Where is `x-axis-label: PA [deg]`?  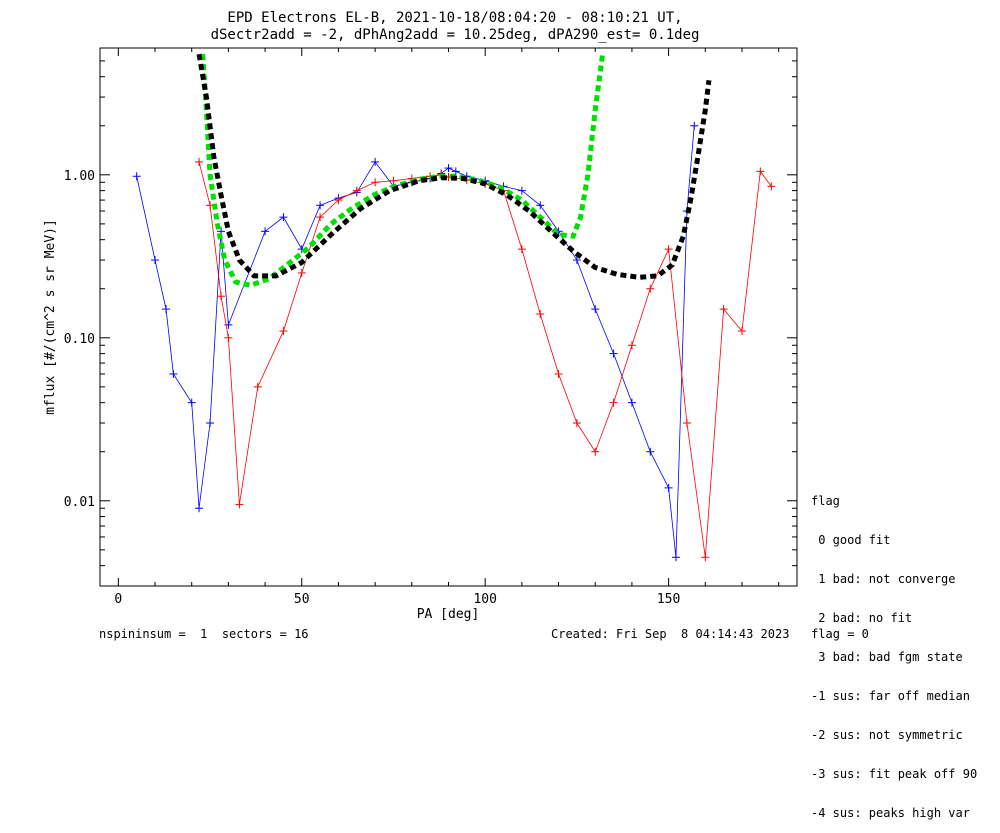 x-axis-label: PA [deg] is located at coordinates (448, 614).